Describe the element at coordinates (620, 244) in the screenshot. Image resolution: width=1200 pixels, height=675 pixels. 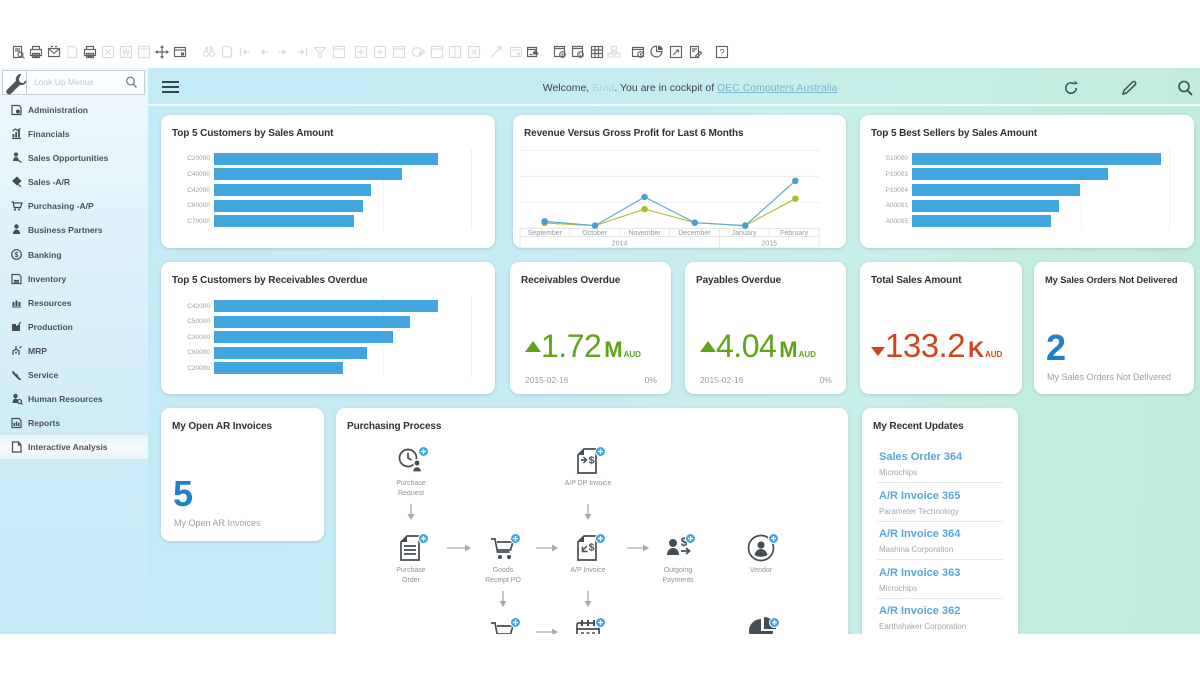
I see `svg-text: 2014` at that location.